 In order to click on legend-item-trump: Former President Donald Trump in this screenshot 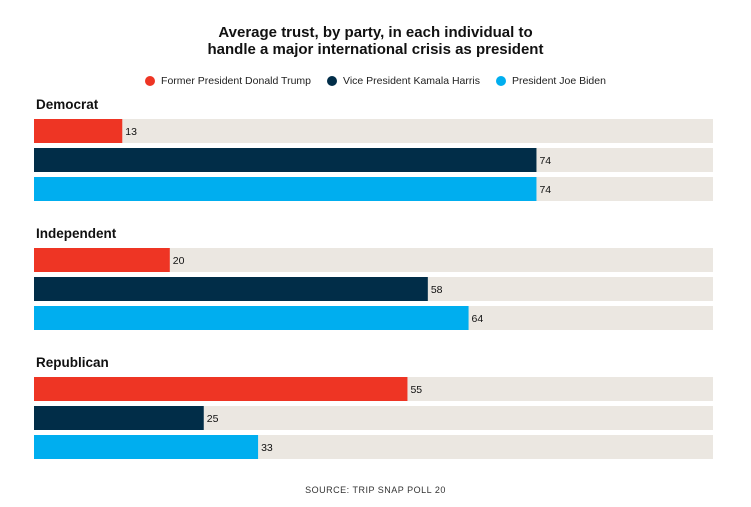, I will do `click(228, 81)`.